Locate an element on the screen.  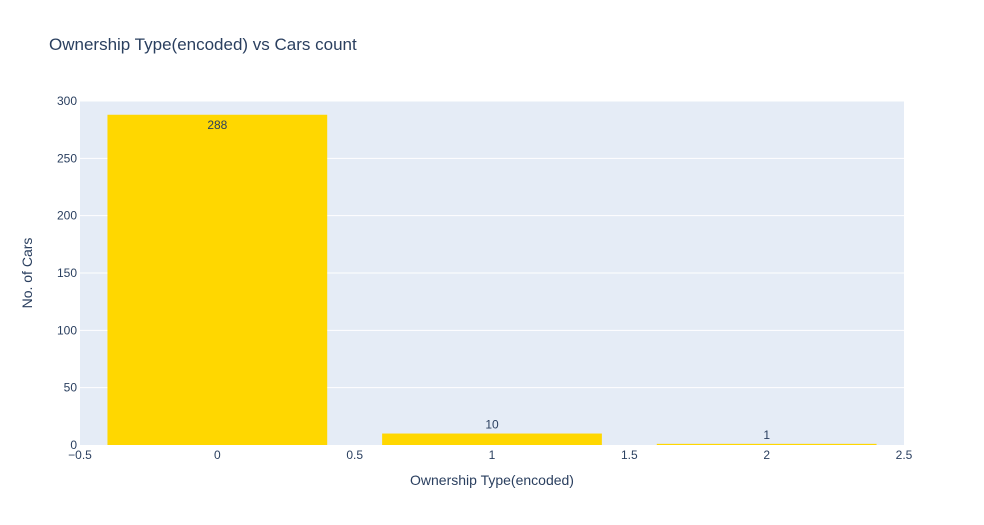
bar-value-label: 1 is located at coordinates (766, 435).